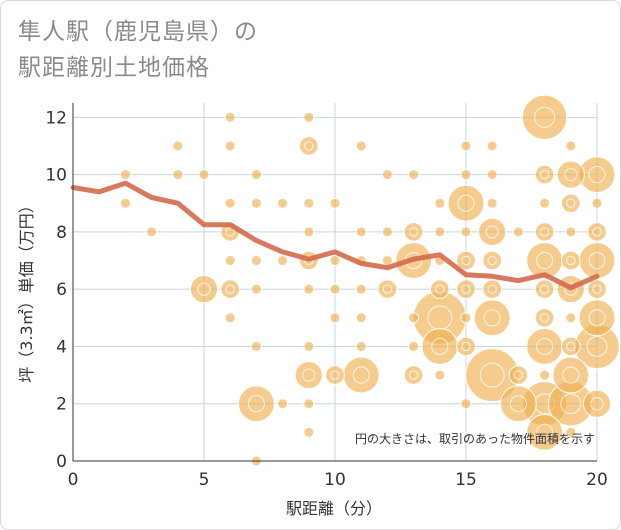 The width and height of the screenshot is (621, 530). Describe the element at coordinates (475, 438) in the screenshot. I see `bubble-size-note: 円の大きさは、取引のあった物件面積を示す` at that location.